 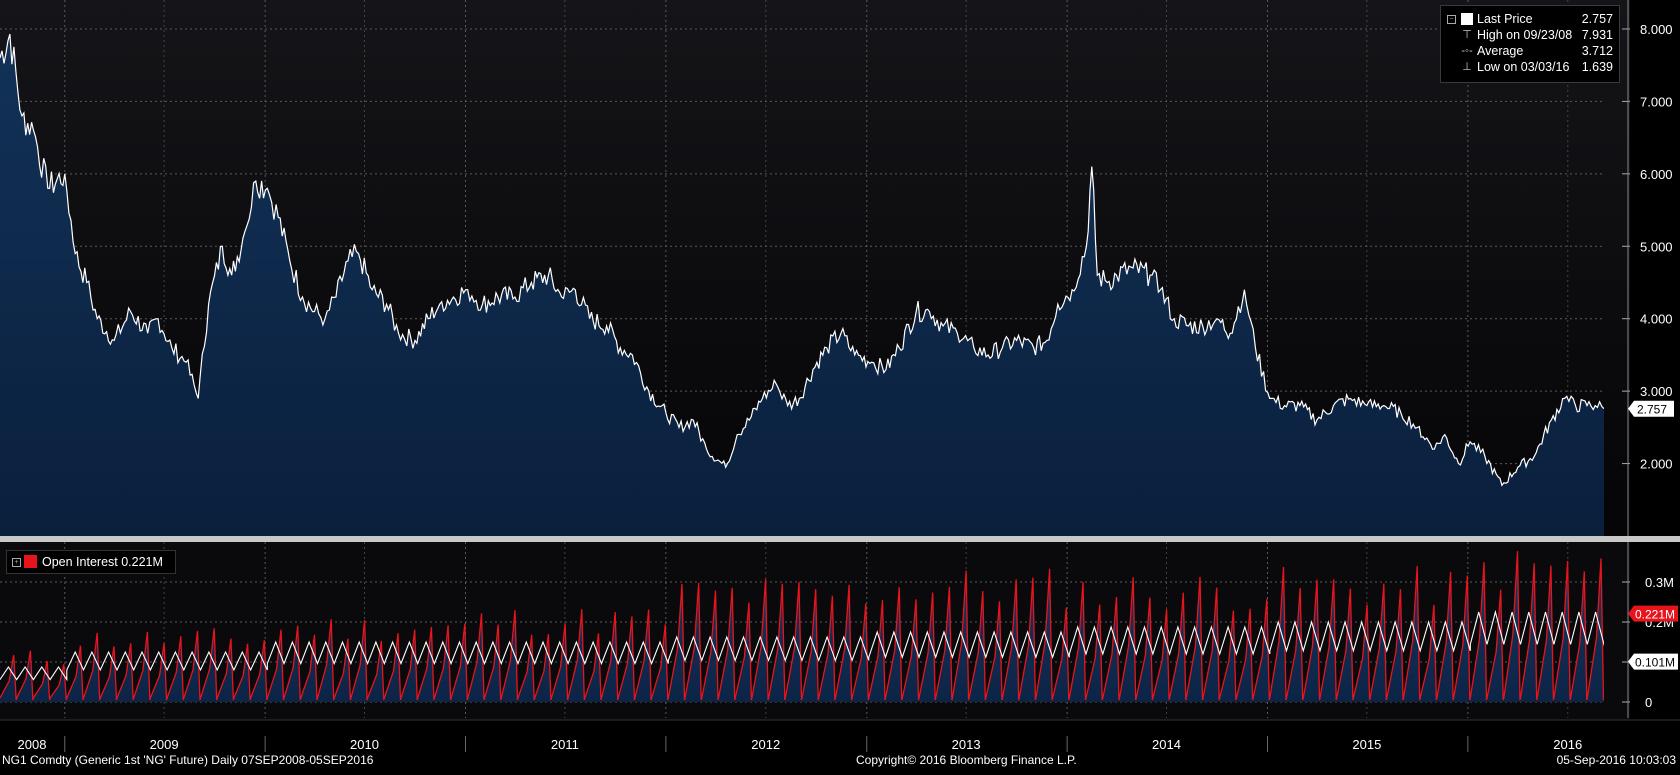 I want to click on x-tick-label: 2009, so click(x=164, y=744).